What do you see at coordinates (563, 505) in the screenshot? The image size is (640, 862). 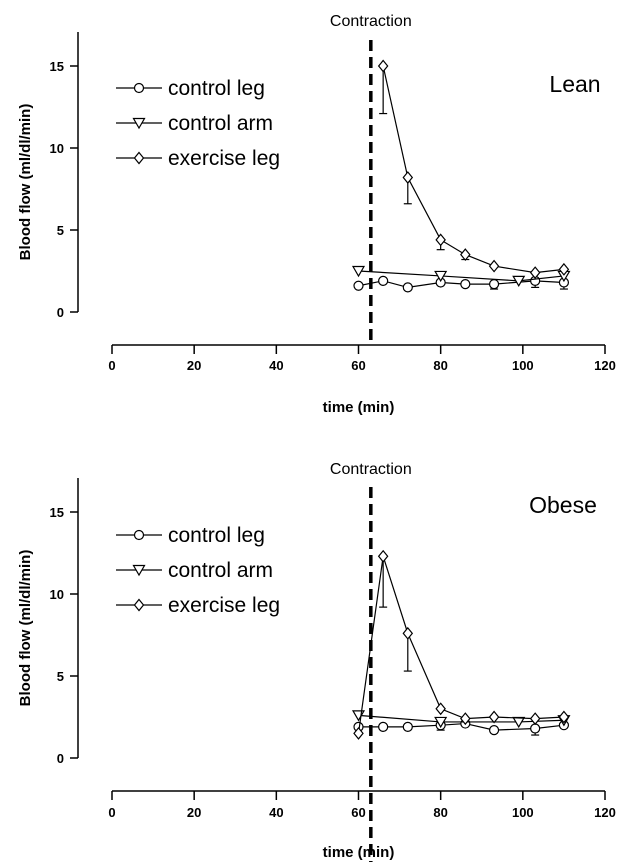 I see `group-label: Obese` at bounding box center [563, 505].